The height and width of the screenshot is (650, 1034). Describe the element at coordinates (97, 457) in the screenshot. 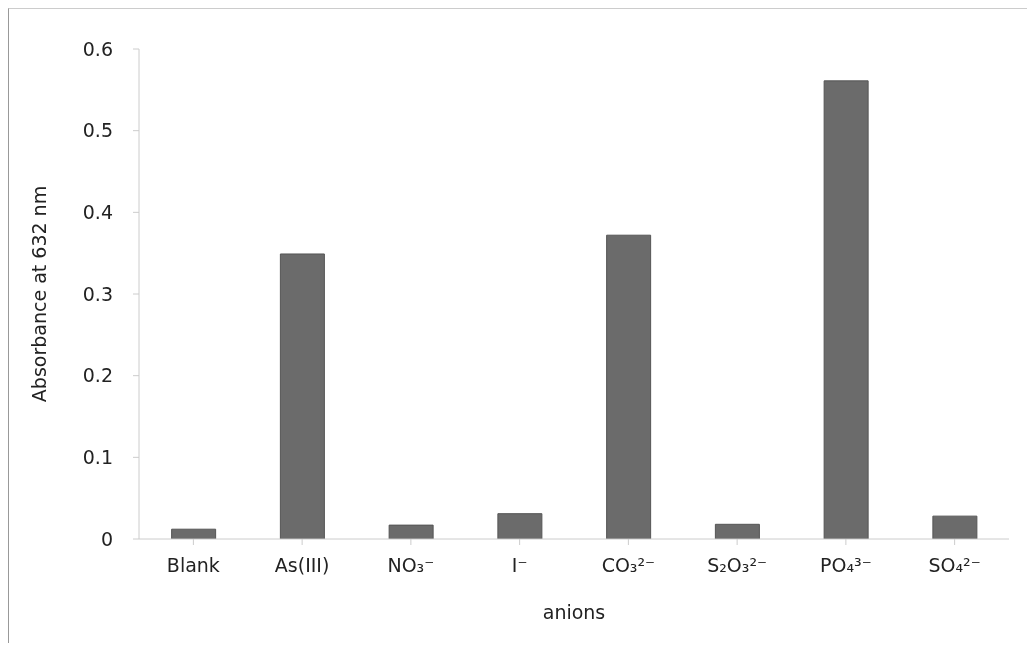

I see `y-tick-label: 0.1` at that location.